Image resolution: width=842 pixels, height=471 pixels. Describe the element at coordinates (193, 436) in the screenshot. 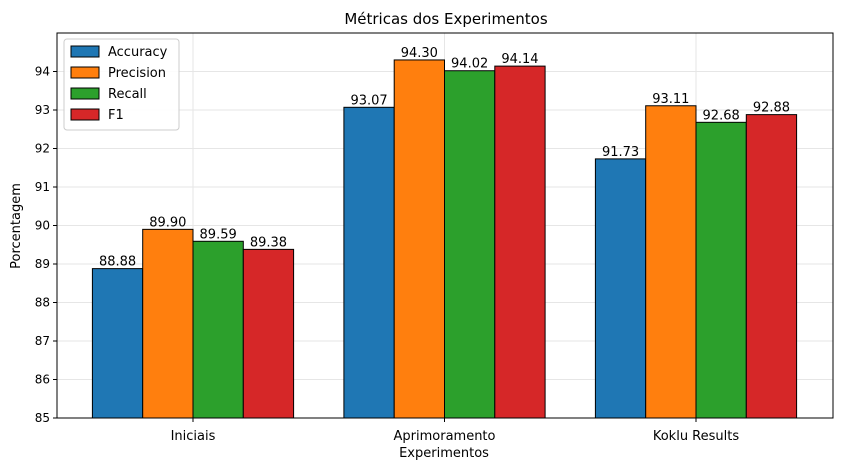

I see `x-tick-label: Iniciais` at that location.